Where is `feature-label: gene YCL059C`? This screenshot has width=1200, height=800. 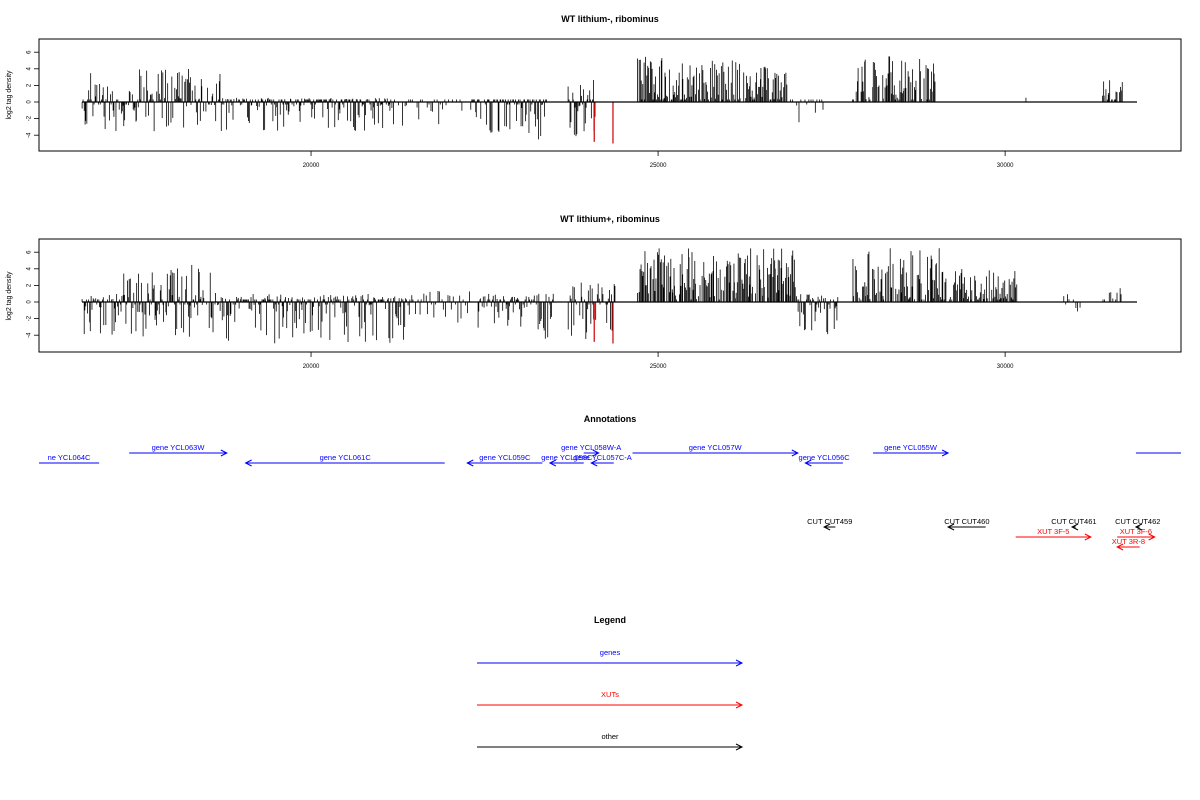
feature-label: gene YCL059C is located at coordinates (505, 457).